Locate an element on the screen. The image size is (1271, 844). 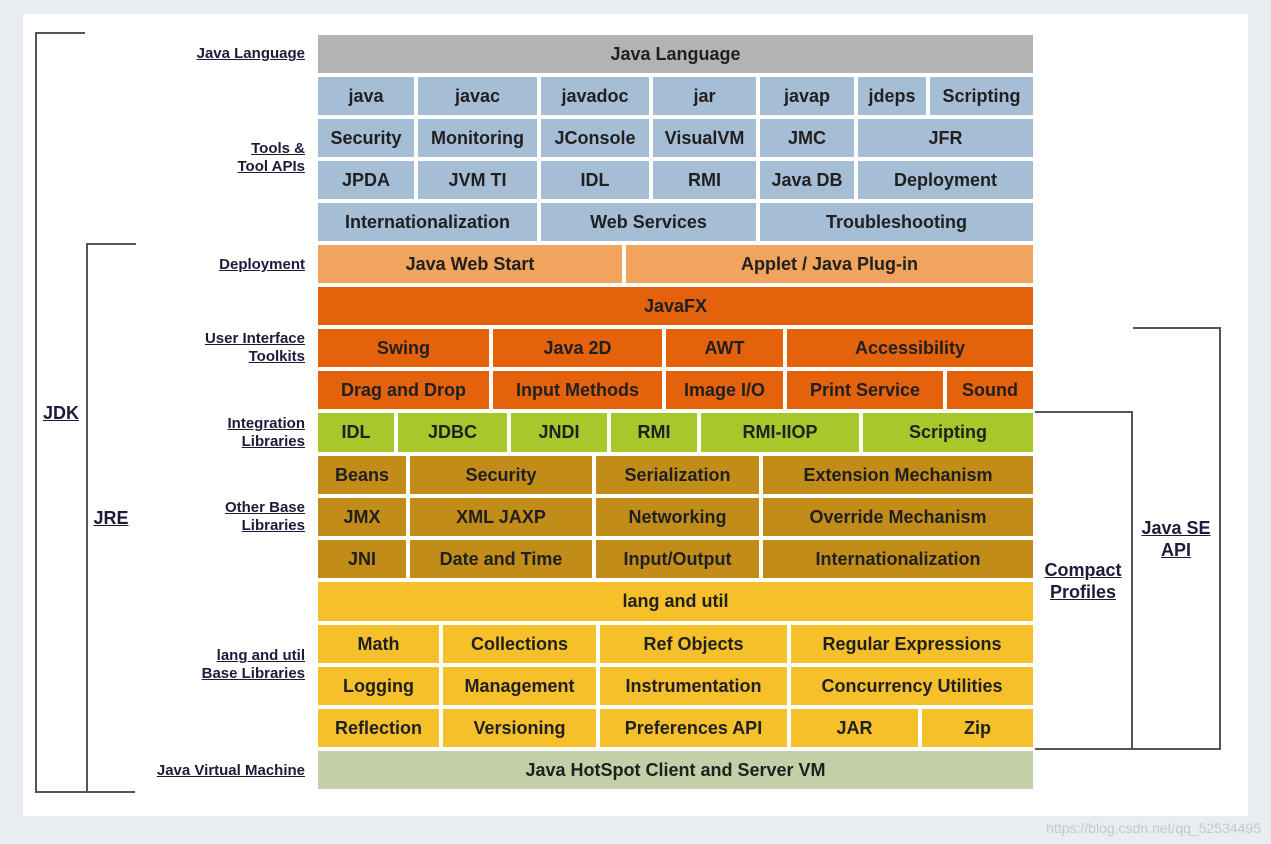
cell-override-mechanism: Override Mechanism is located at coordinates (898, 517).